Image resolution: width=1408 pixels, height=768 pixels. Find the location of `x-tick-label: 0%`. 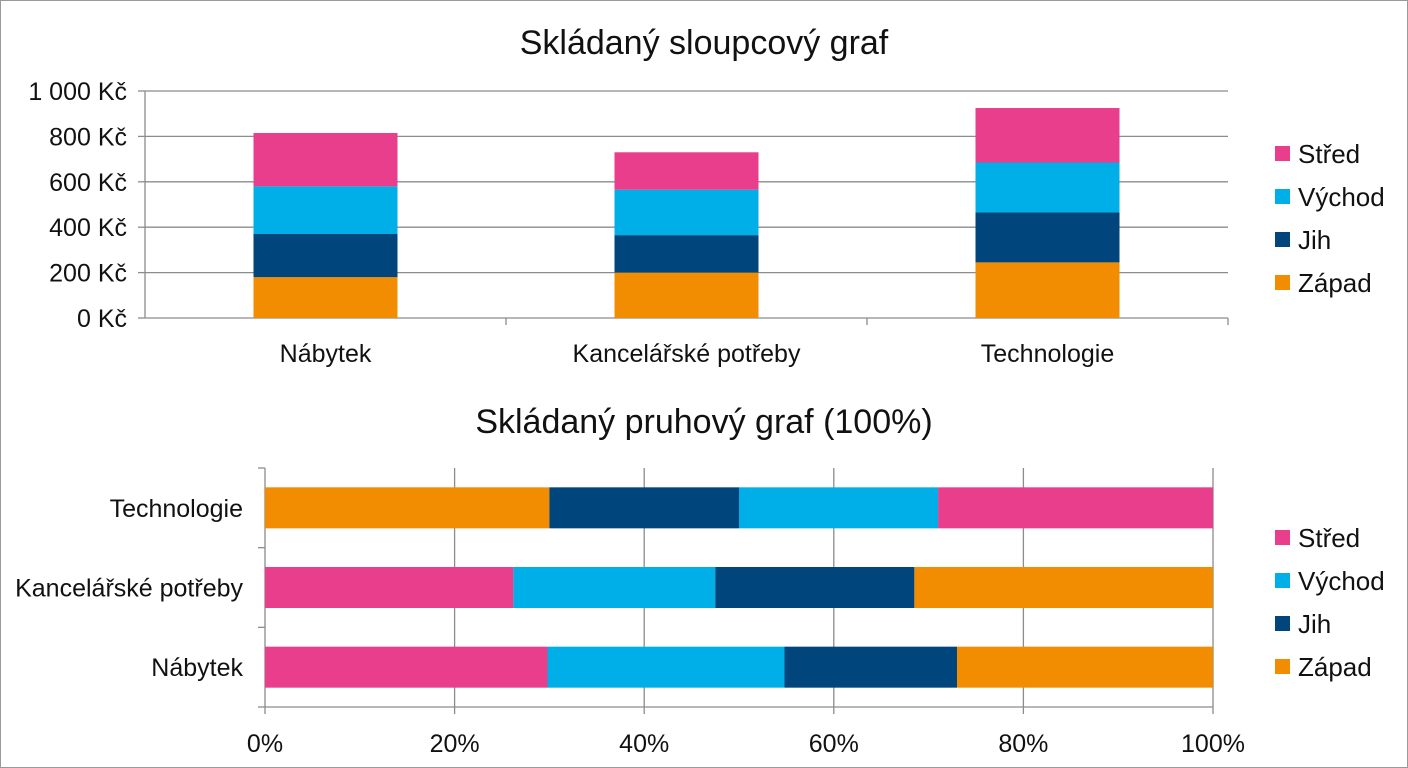

x-tick-label: 0% is located at coordinates (265, 744).